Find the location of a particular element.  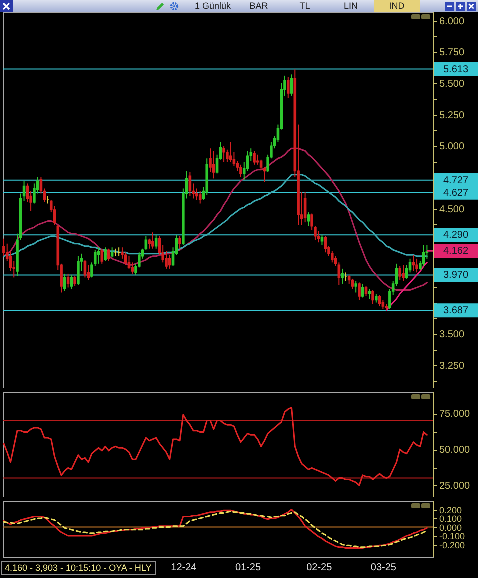

text: 1 Günlük is located at coordinates (213, 6).